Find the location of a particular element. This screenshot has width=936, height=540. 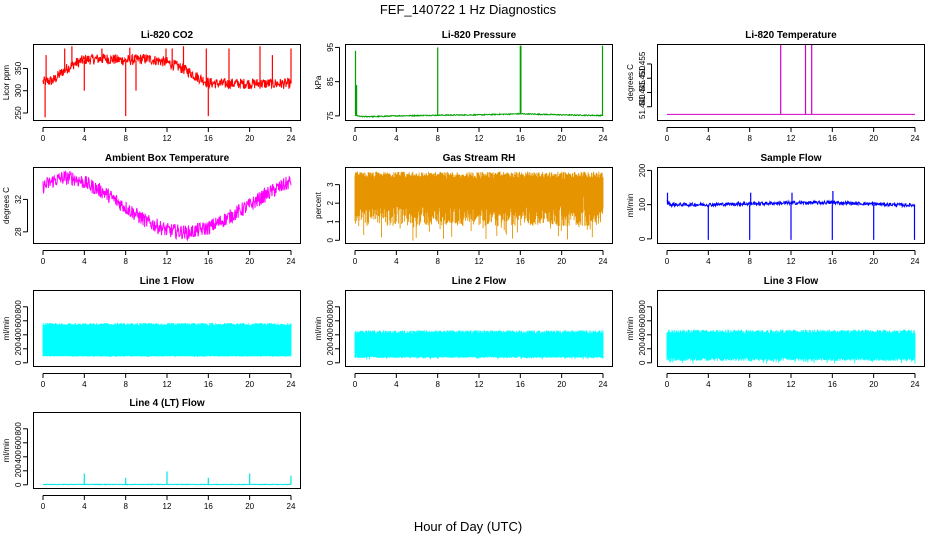

data-line is located at coordinates (479, 115).